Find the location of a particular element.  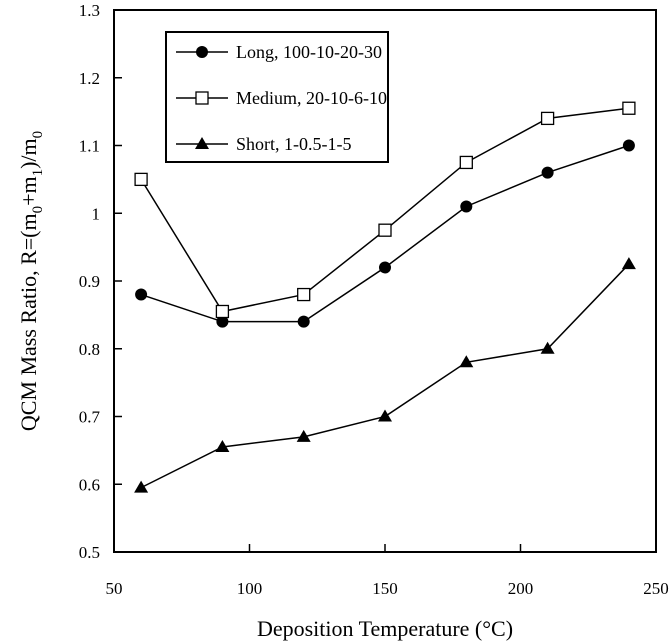

y-tick-label: 0.8 is located at coordinates (89, 349).